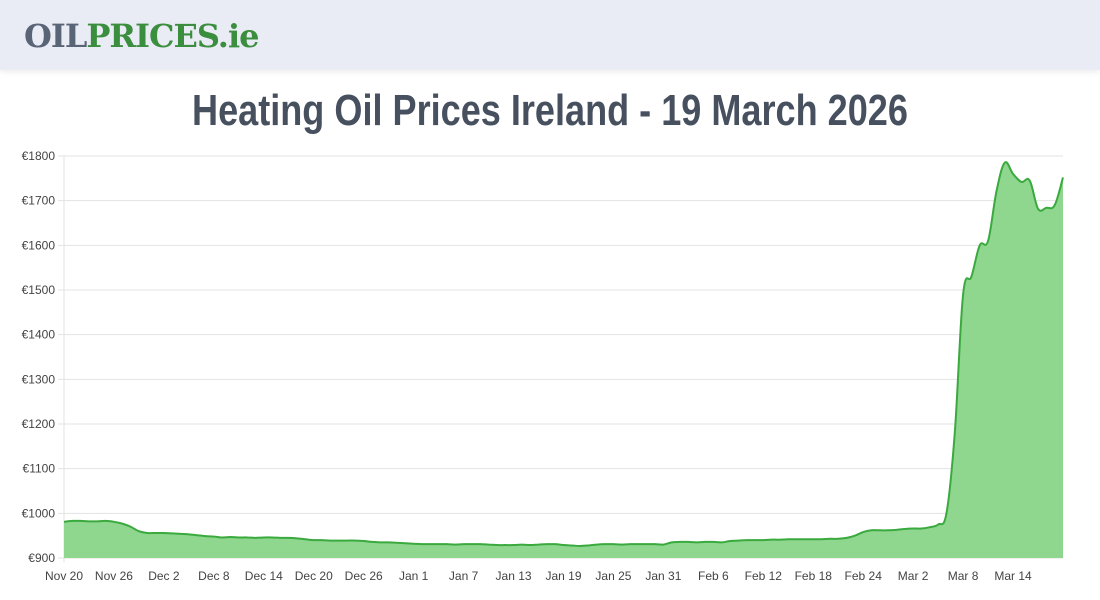  Describe the element at coordinates (764, 576) in the screenshot. I see `x-tick-label: Feb 12` at that location.